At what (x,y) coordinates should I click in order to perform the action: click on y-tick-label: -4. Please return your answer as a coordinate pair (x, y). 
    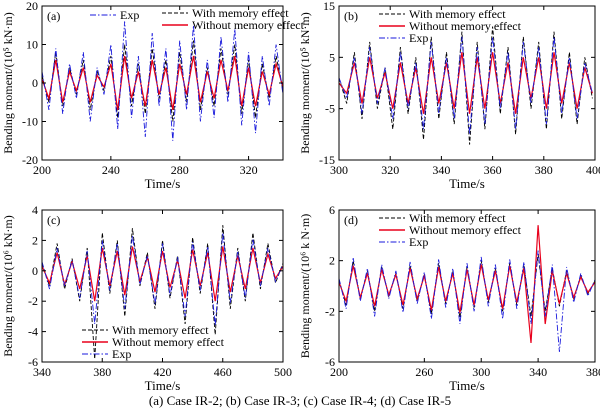
    Looking at the image, I should click on (33, 332).